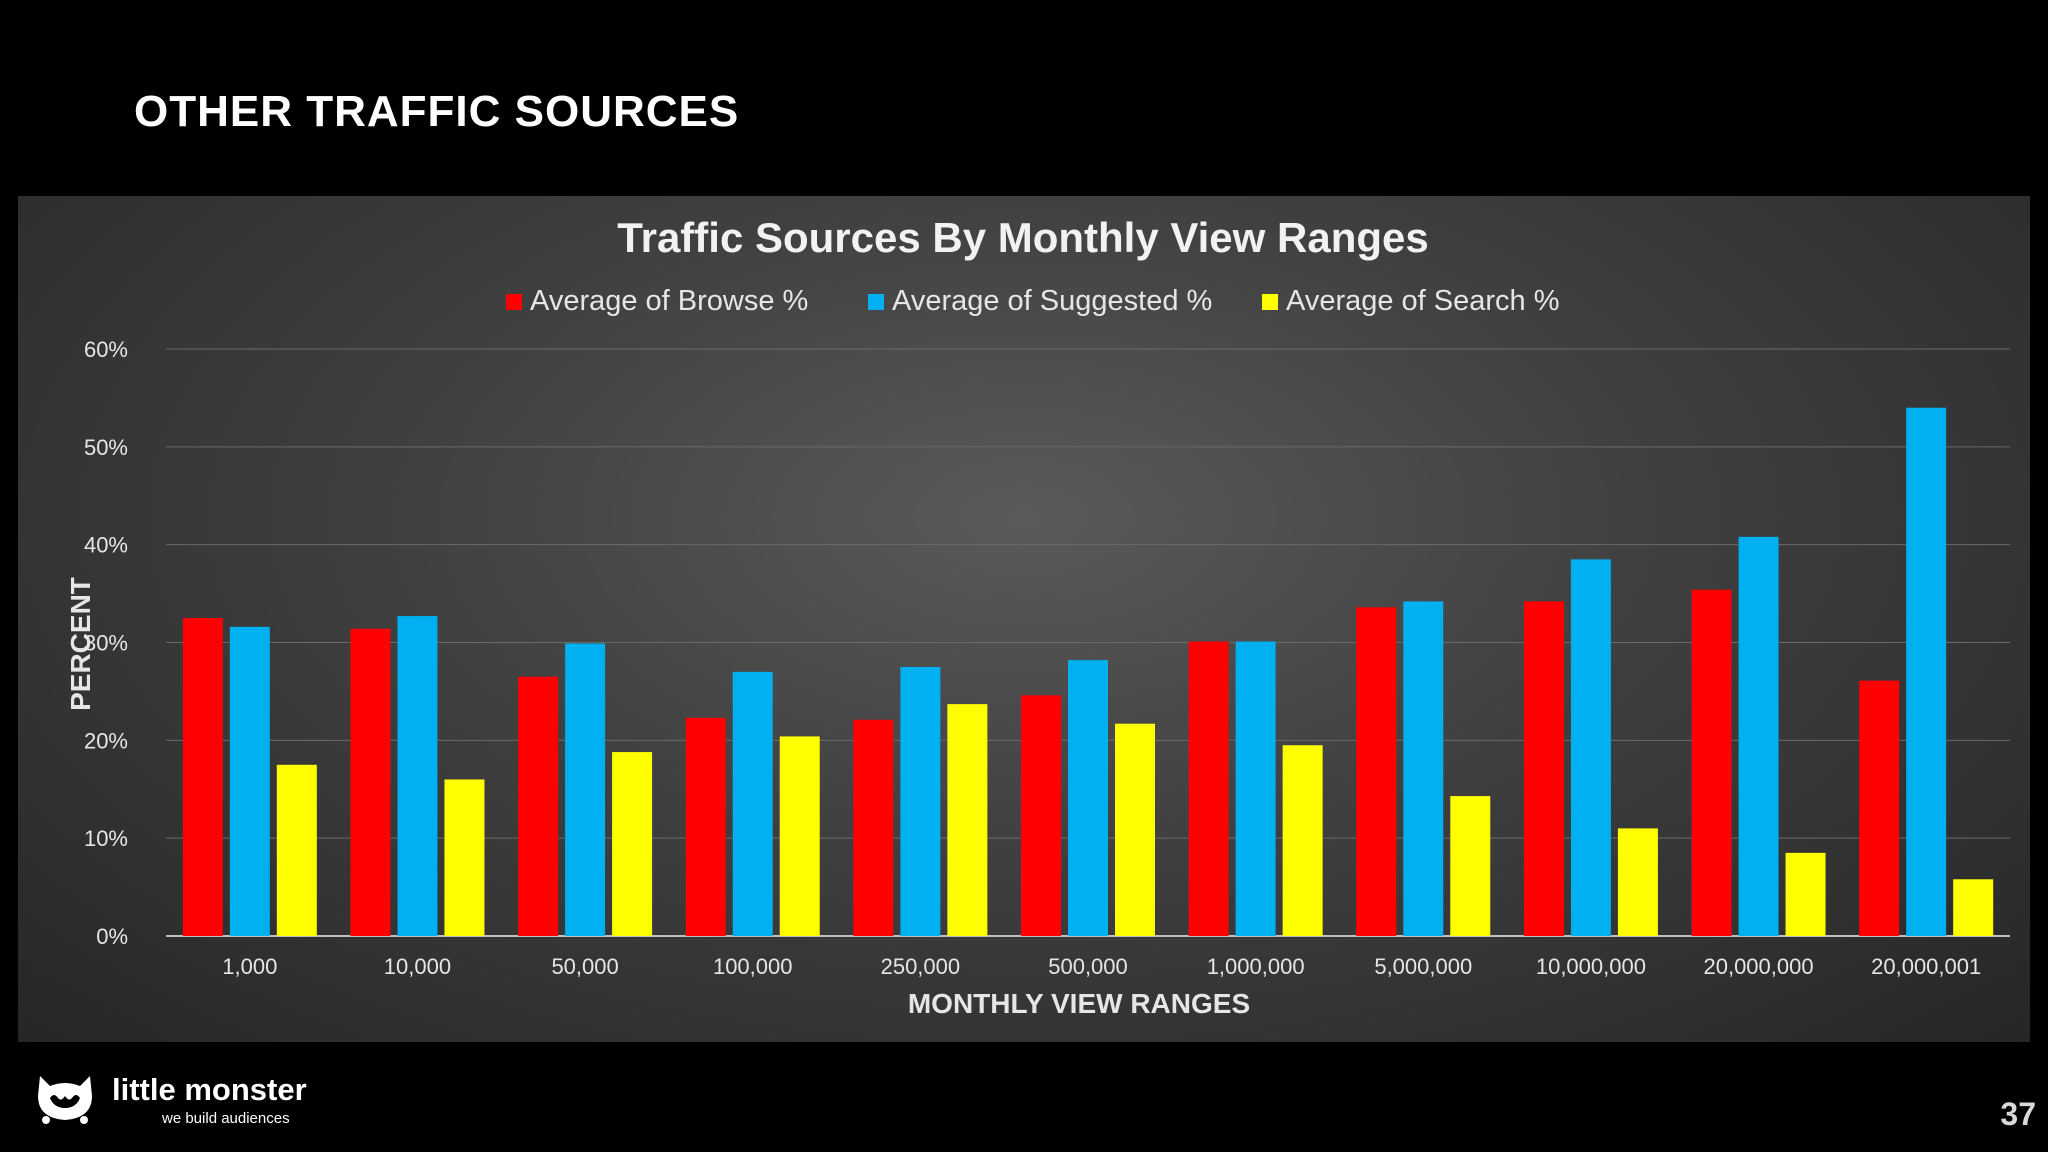  I want to click on x-tick-label: 1,000,000, so click(1256, 966).